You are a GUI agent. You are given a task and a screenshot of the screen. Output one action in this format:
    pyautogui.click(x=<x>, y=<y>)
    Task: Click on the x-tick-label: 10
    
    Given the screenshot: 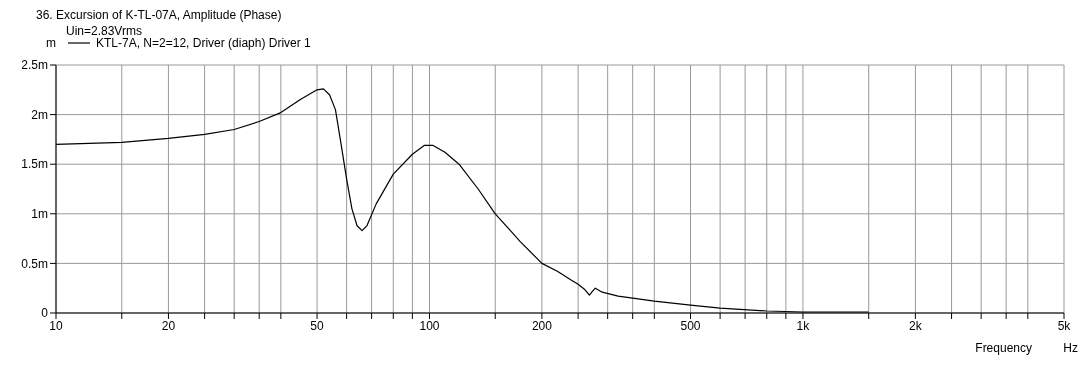 What is the action you would take?
    pyautogui.click(x=56, y=325)
    